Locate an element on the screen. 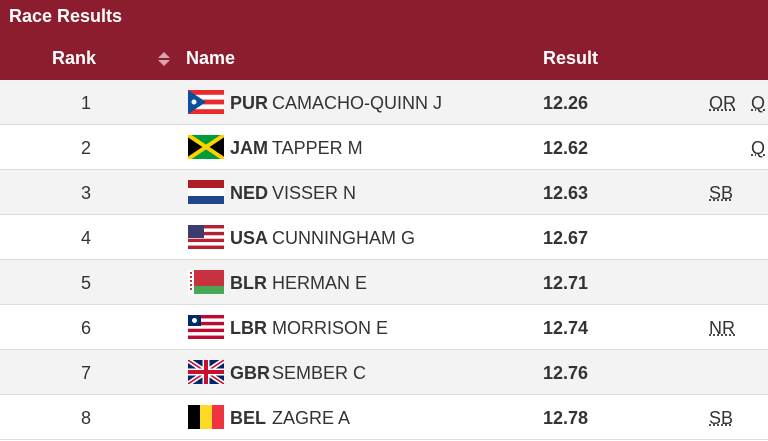 The width and height of the screenshot is (768, 441). result: 12.74 is located at coordinates (566, 328).